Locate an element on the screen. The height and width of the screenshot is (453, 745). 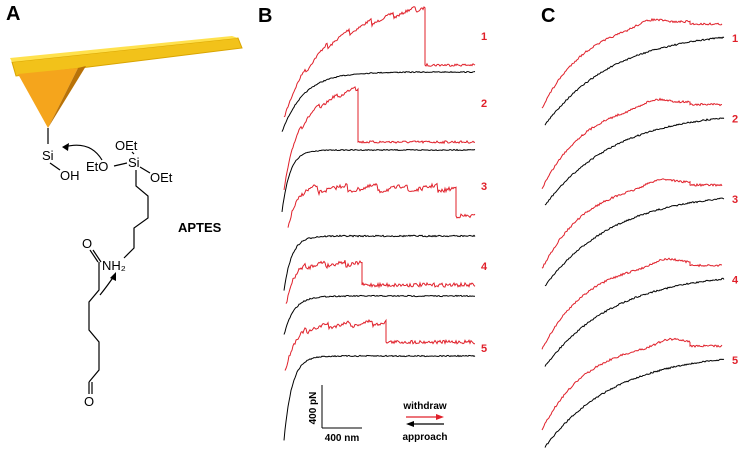
tip is located at coordinates (48, 98).